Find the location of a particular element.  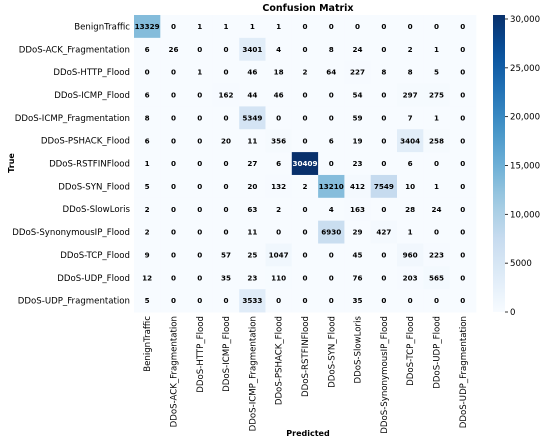

cell-value-label: 11 is located at coordinates (252, 140).